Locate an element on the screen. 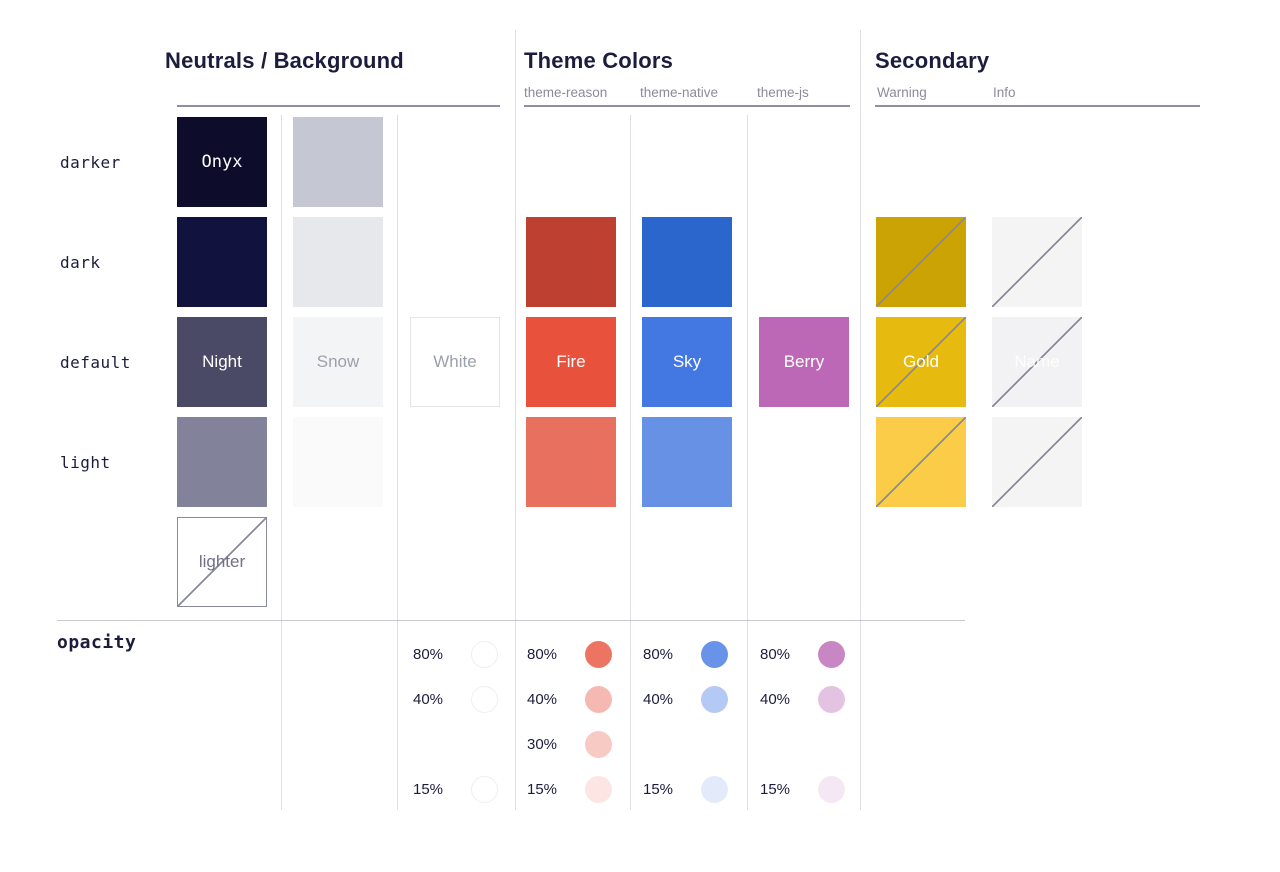 The width and height of the screenshot is (1280, 872). row-label-default: default is located at coordinates (95, 362).